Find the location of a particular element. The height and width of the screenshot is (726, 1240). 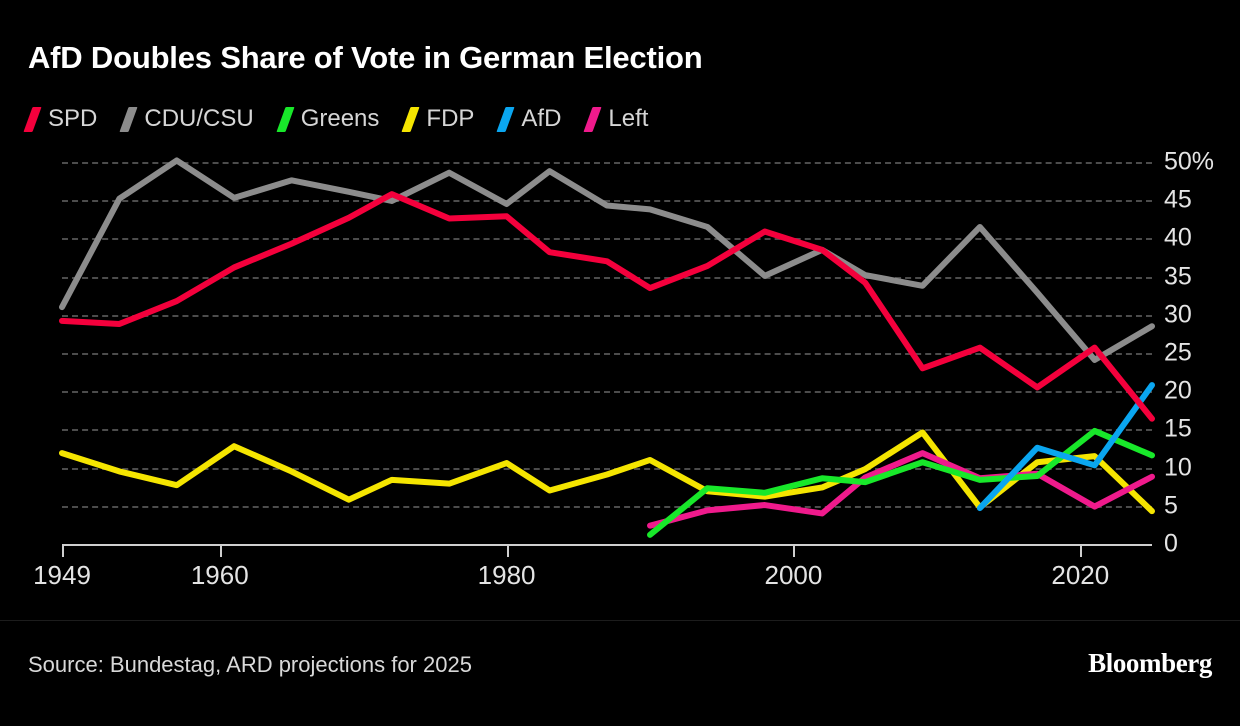

legend-label: AfD is located at coordinates (541, 118).